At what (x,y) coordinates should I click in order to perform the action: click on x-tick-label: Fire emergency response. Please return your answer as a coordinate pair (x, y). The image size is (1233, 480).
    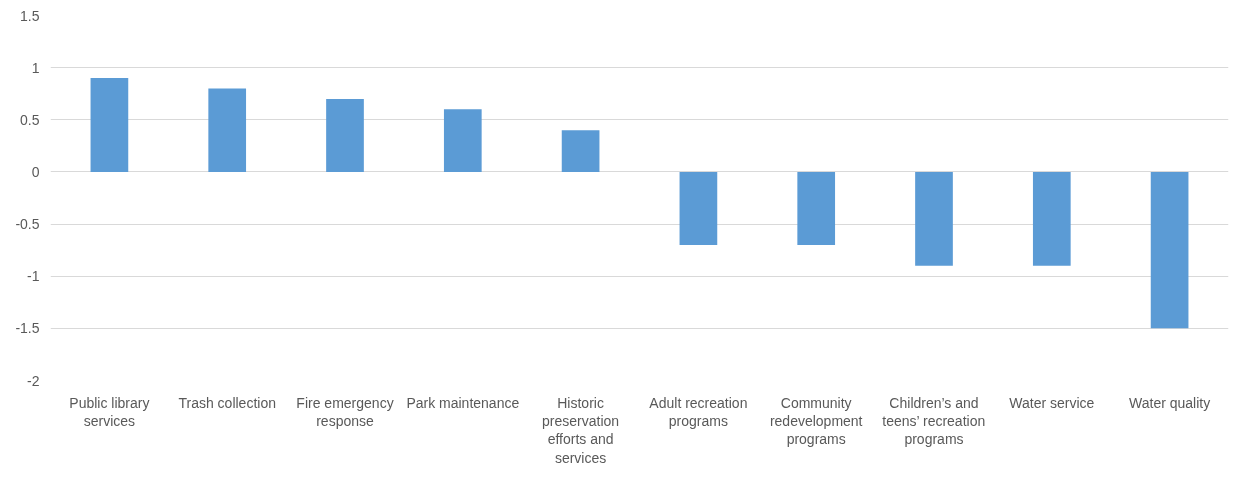
    Looking at the image, I should click on (345, 411).